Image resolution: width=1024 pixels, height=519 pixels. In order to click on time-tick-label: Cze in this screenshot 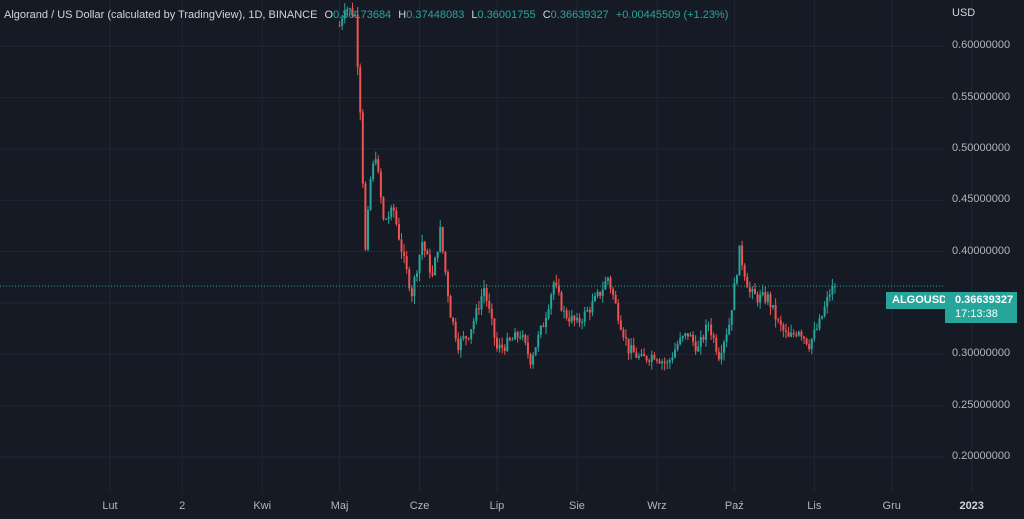, I will do `click(419, 506)`.